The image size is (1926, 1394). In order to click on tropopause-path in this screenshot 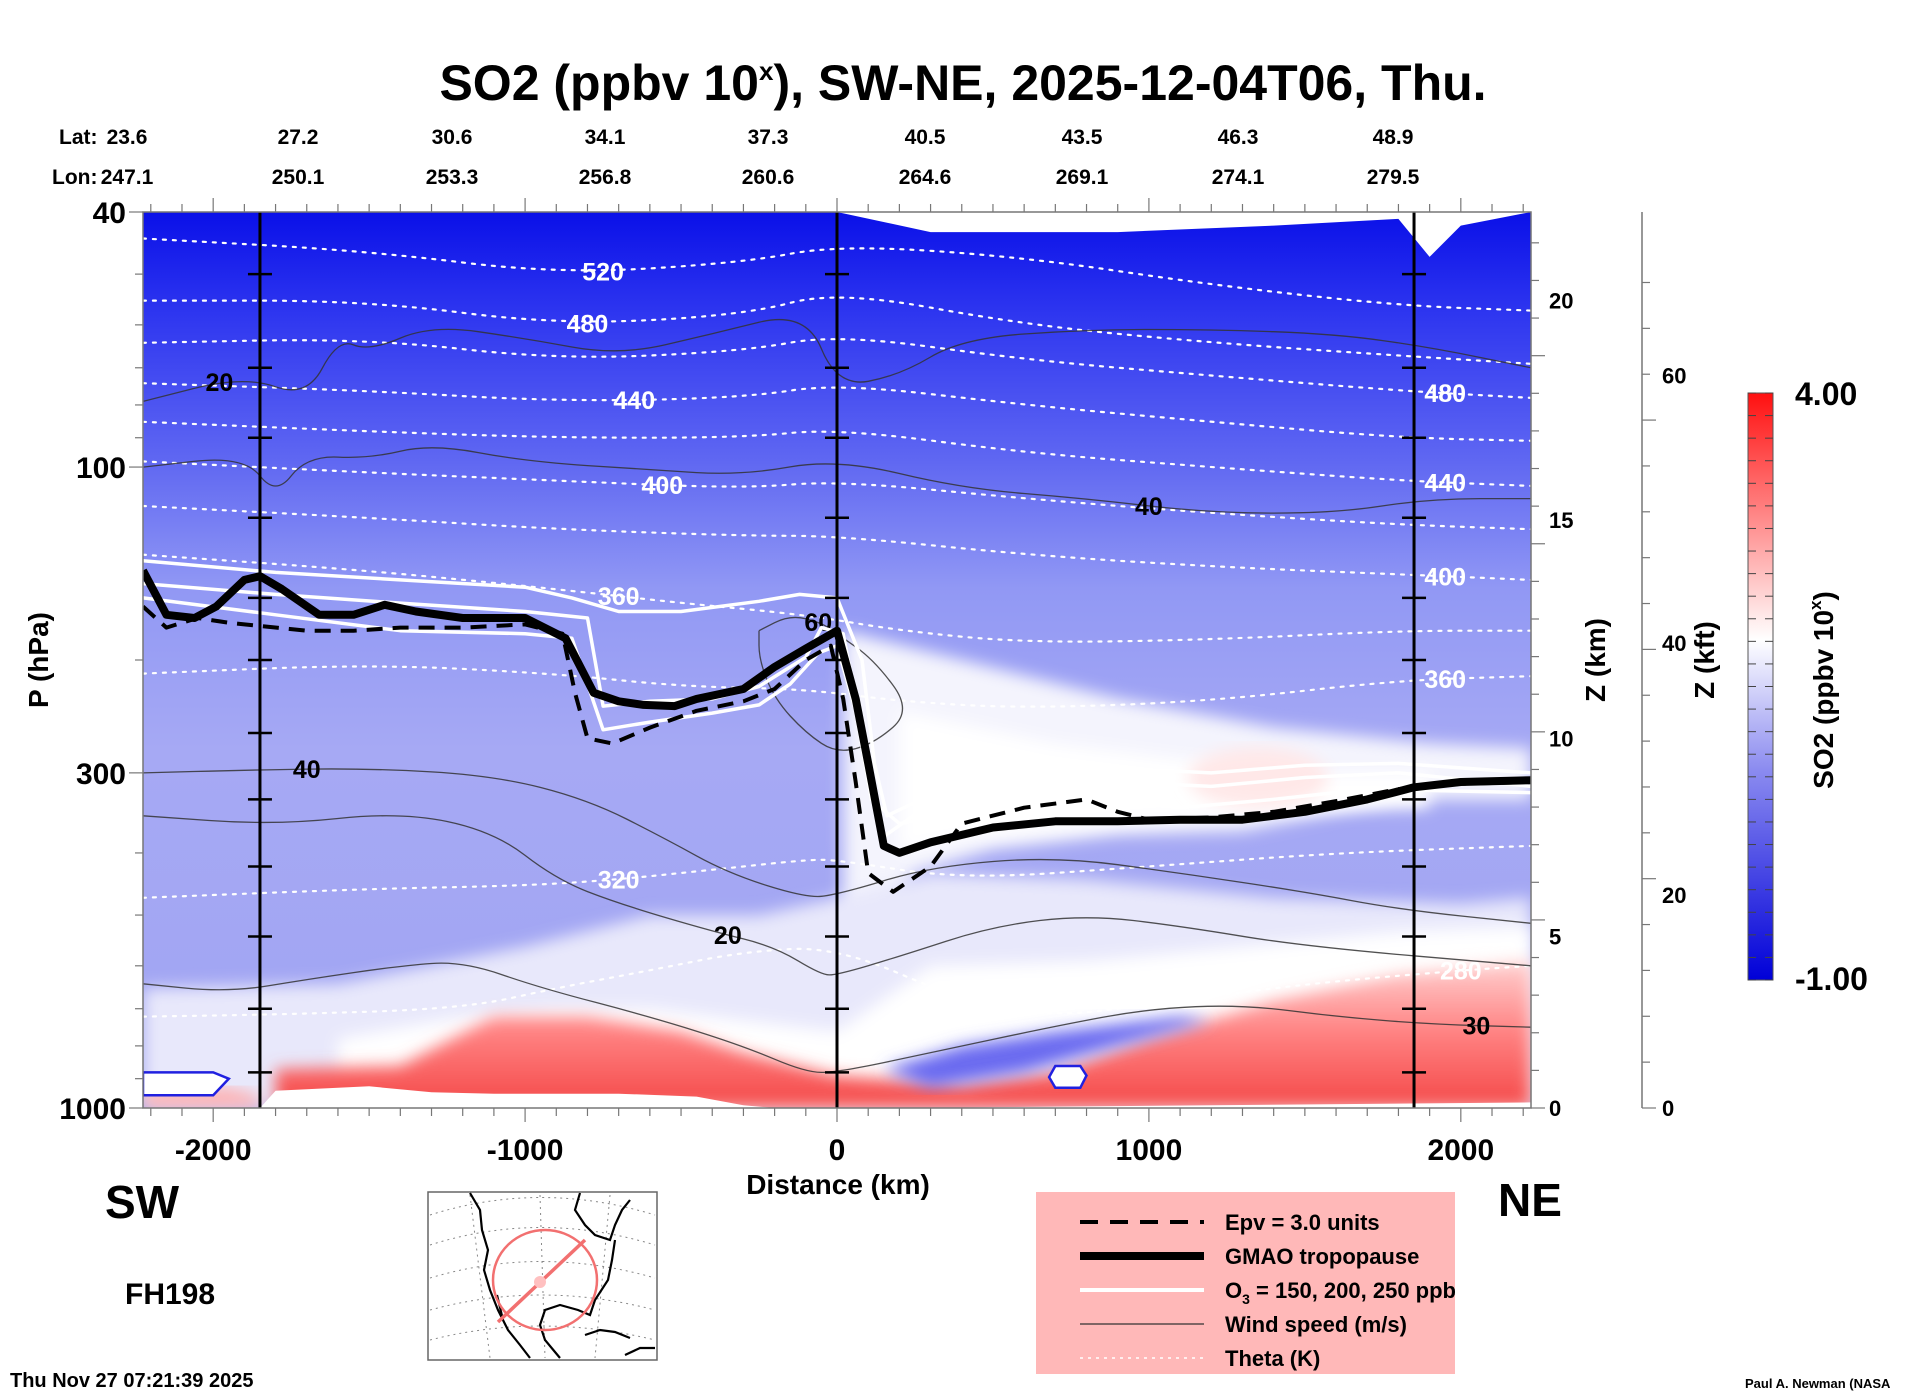, I will do `click(837, 712)`.